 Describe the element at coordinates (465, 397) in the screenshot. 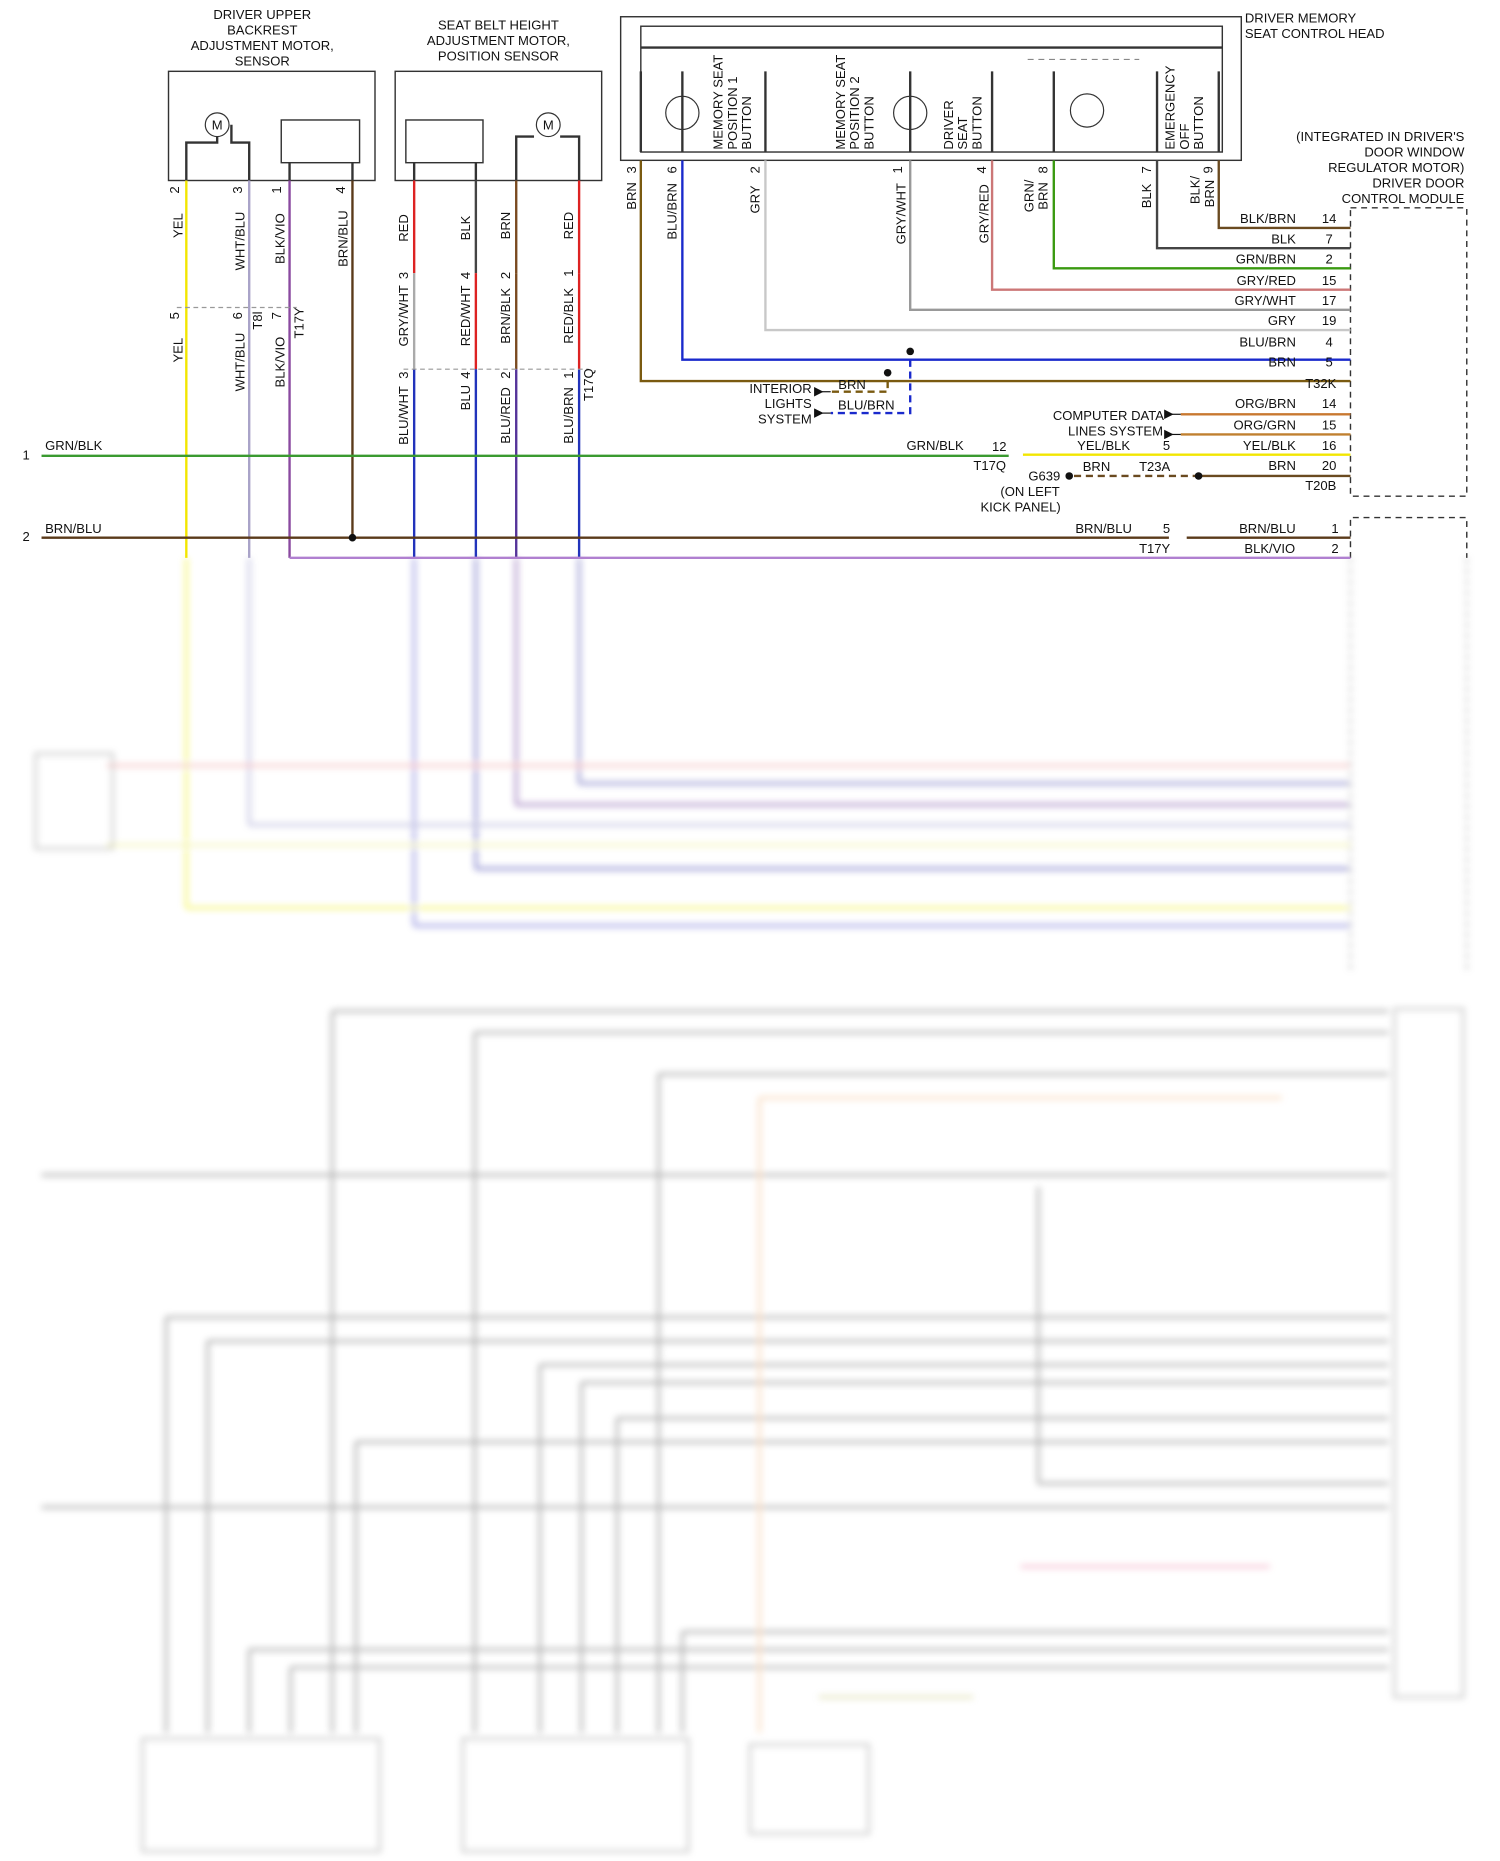

I see `label: BLU` at that location.